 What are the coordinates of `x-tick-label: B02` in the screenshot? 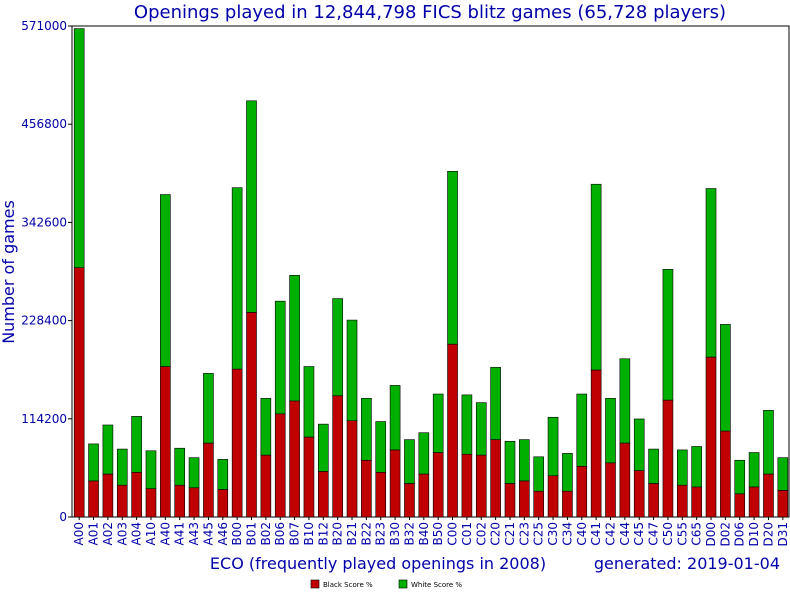 It's located at (266, 534).